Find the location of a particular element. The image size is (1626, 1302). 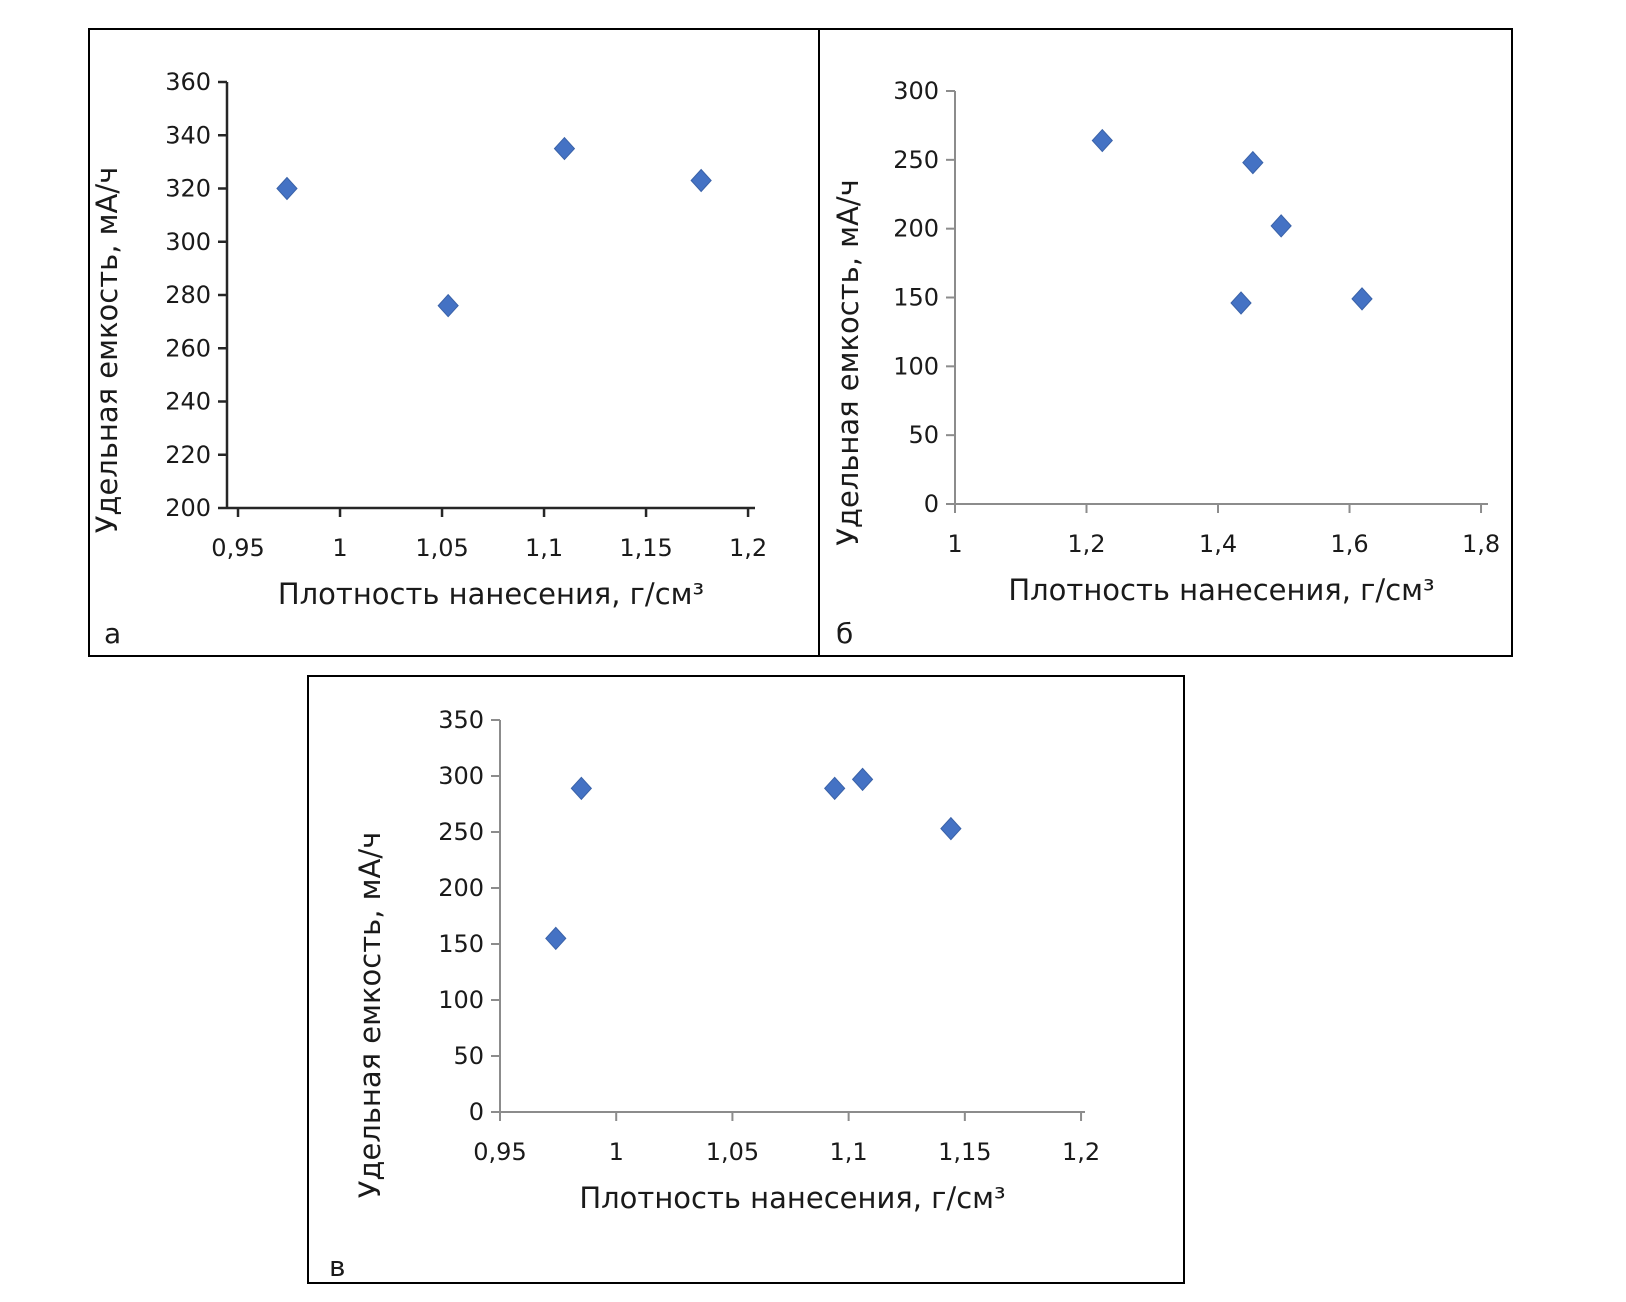

x-tick-label: 1,4 is located at coordinates (1218, 544).